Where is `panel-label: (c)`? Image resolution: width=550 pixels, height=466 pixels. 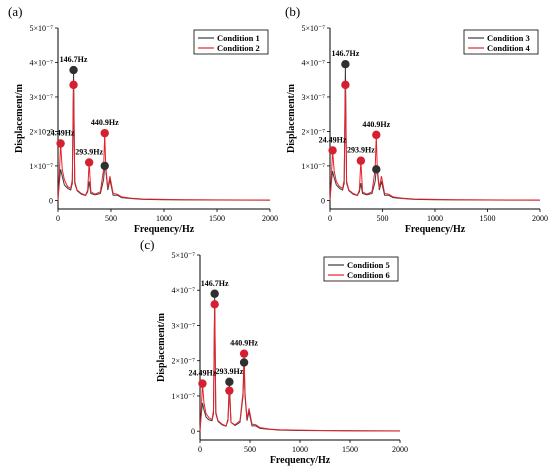 panel-label: (c) is located at coordinates (147, 244).